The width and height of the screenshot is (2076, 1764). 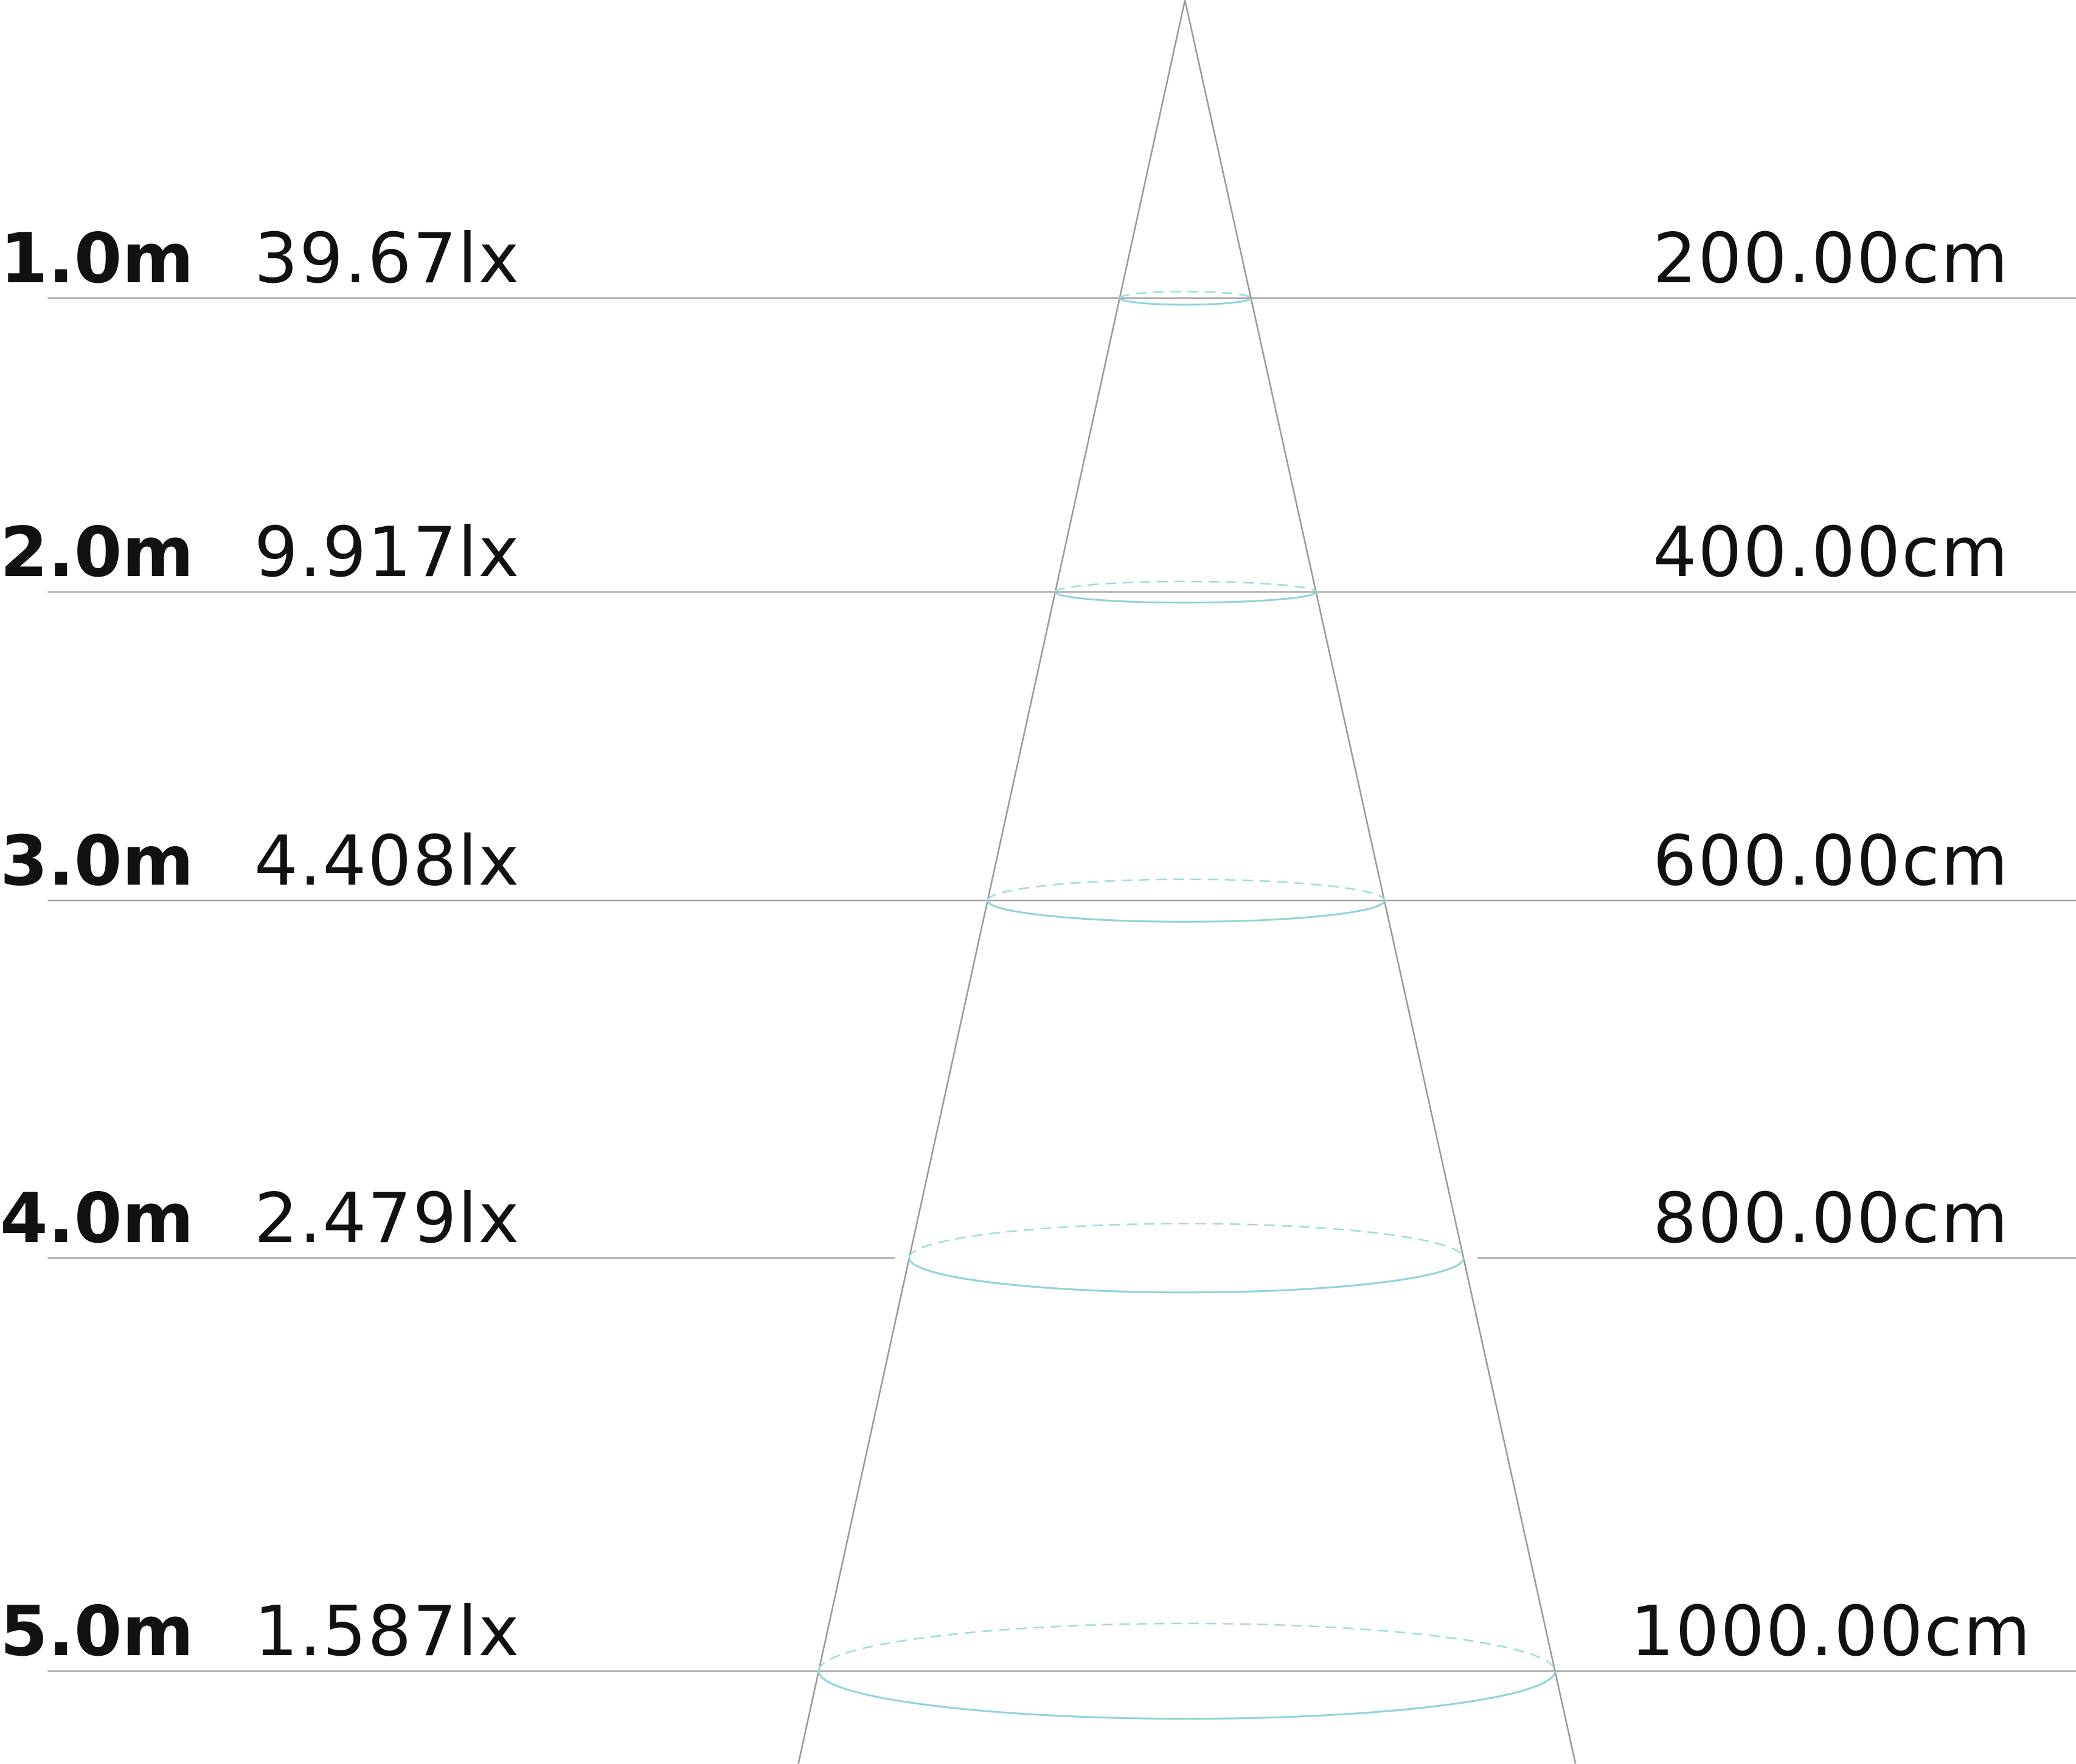 What do you see at coordinates (1831, 552) in the screenshot?
I see `diameter-label: 400.00cm` at bounding box center [1831, 552].